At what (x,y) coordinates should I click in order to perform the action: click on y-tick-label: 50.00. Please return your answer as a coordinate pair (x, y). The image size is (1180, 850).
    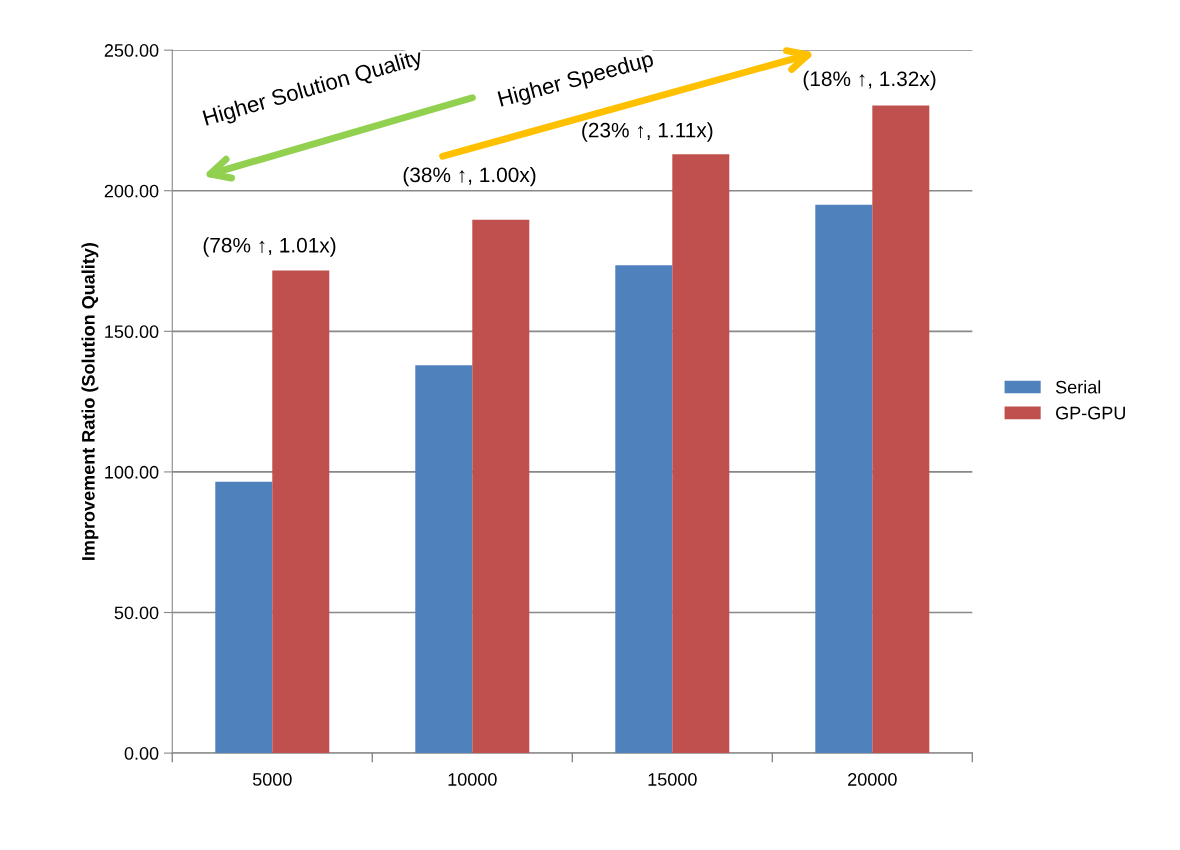
    Looking at the image, I should click on (136, 613).